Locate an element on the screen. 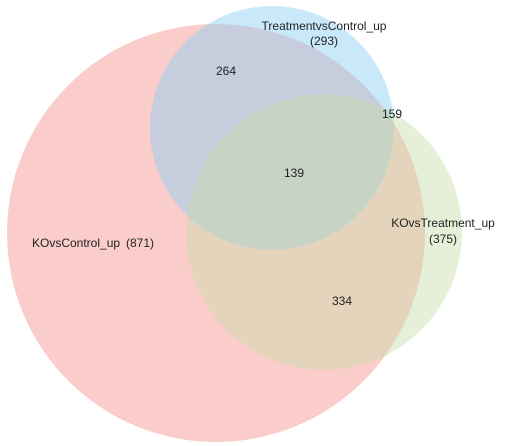  region-count-ko-control-treatment-control: 264 is located at coordinates (226, 71).